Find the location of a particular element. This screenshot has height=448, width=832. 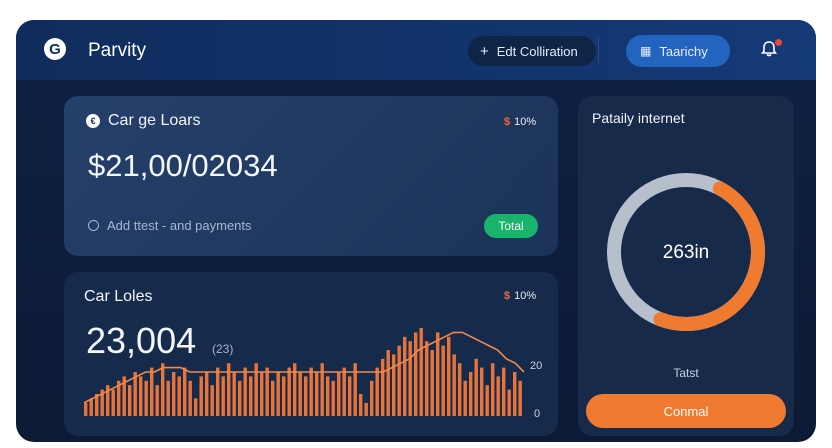

edit-calibration-button: + Edt Colliration is located at coordinates (532, 51).